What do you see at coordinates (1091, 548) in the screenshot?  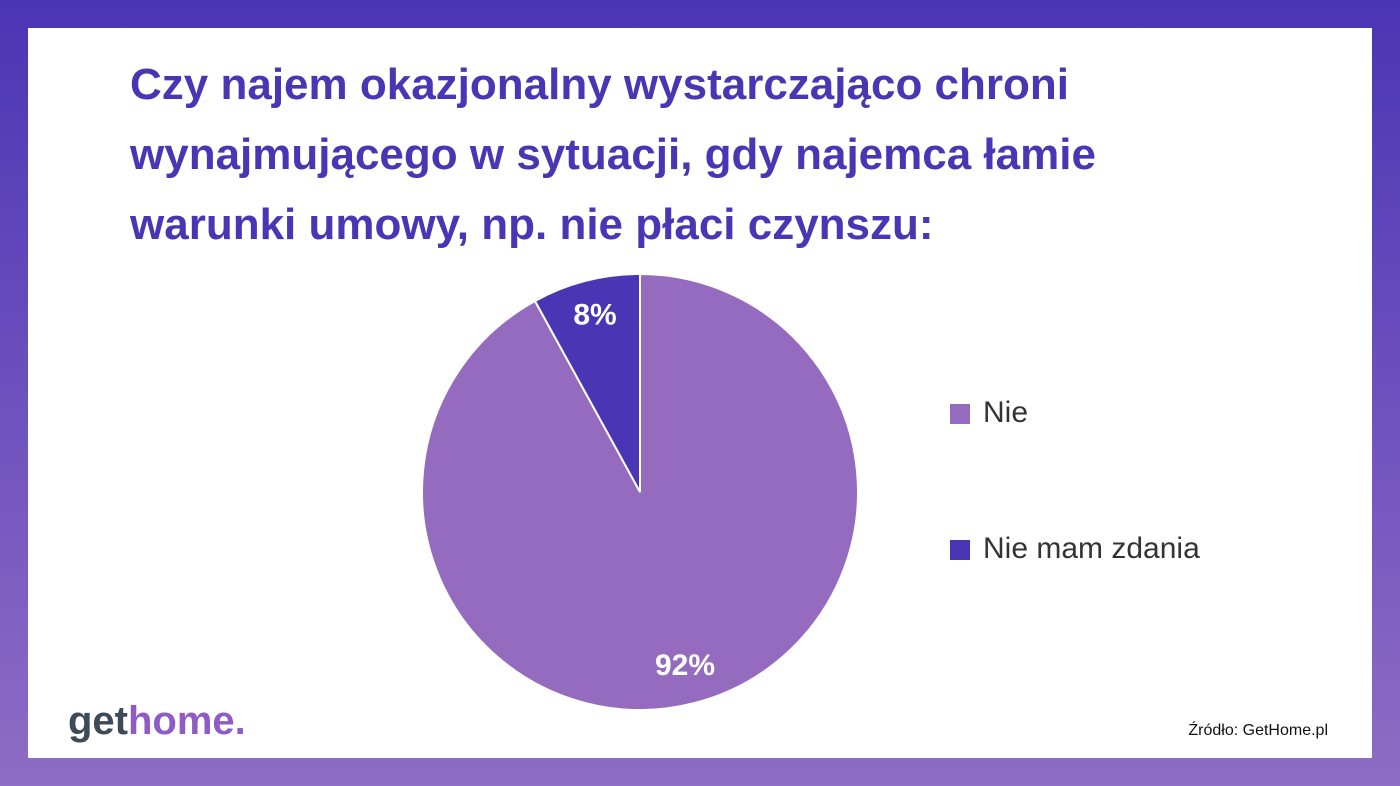 I see `legend-label: Nie mam zdania` at bounding box center [1091, 548].